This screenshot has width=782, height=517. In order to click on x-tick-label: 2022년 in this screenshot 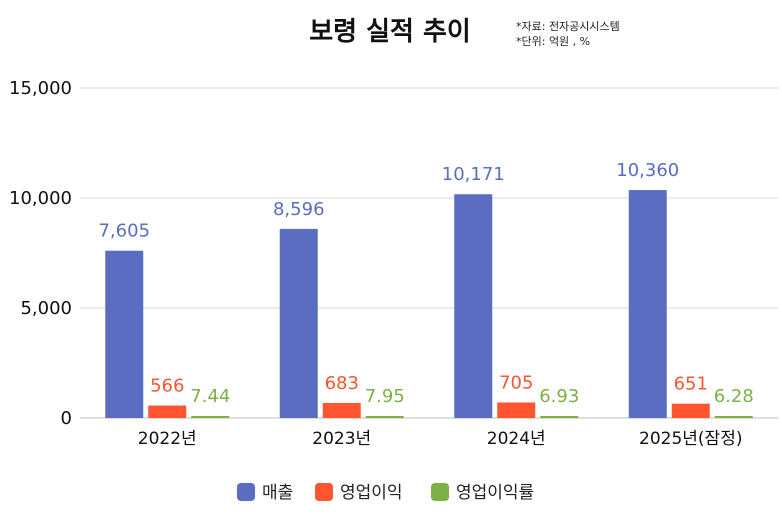, I will do `click(167, 439)`.